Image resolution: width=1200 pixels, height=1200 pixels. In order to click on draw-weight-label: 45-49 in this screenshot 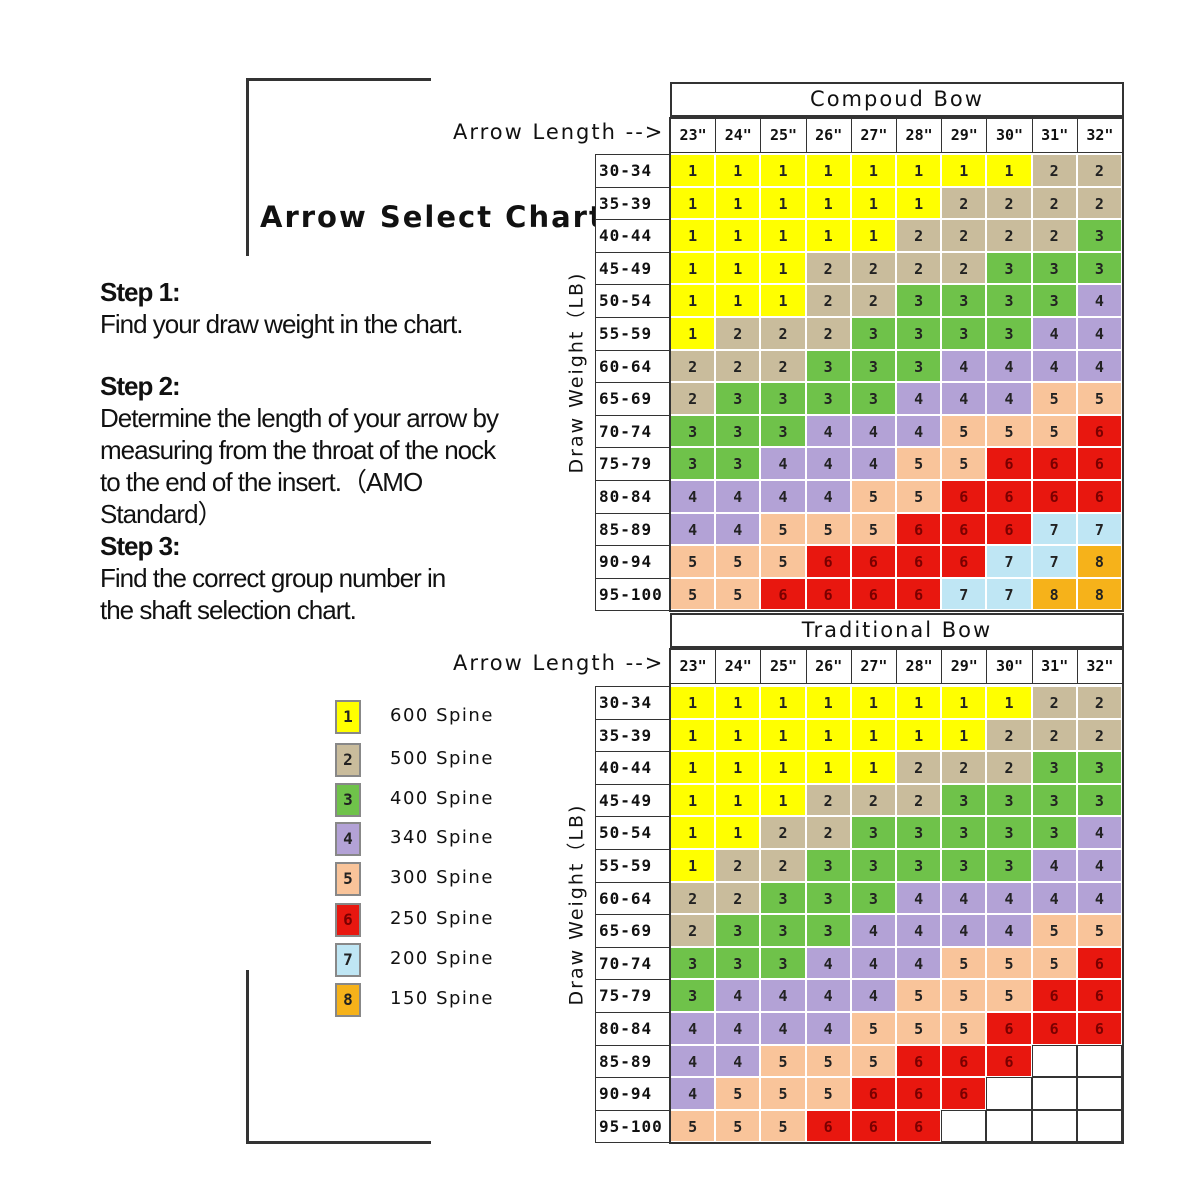, I will do `click(632, 268)`.